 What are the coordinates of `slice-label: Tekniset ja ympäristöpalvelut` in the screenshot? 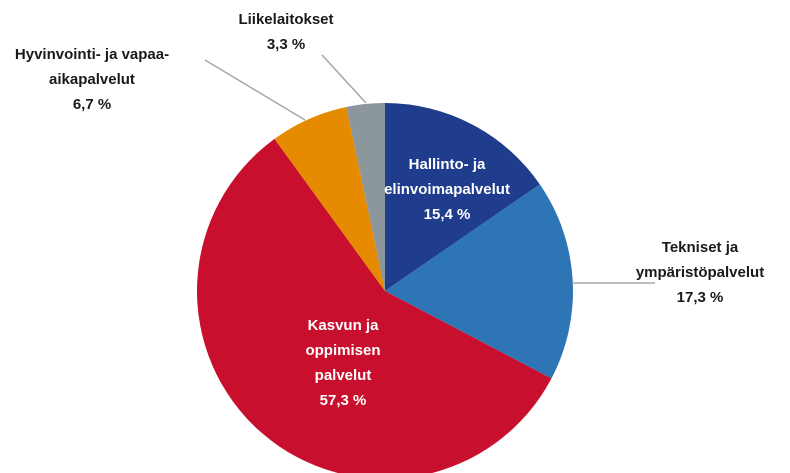 It's located at (700, 260).